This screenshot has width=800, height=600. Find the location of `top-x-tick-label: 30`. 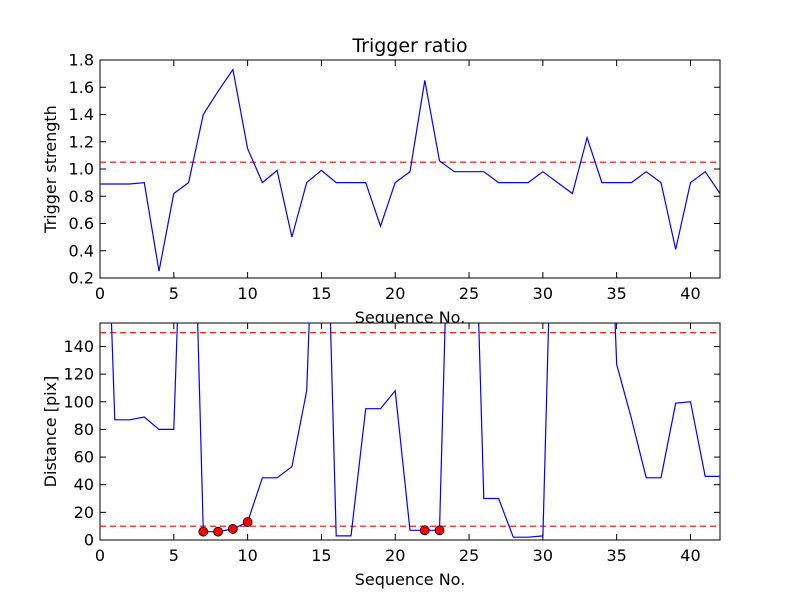

top-x-tick-label: 30 is located at coordinates (543, 293).